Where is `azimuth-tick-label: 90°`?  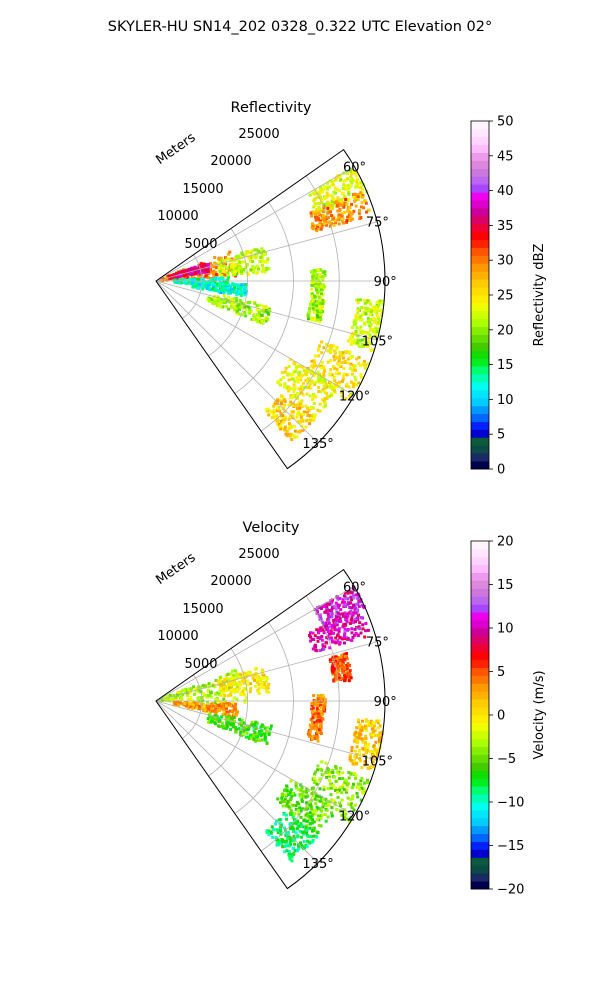
azimuth-tick-label: 90° is located at coordinates (385, 282).